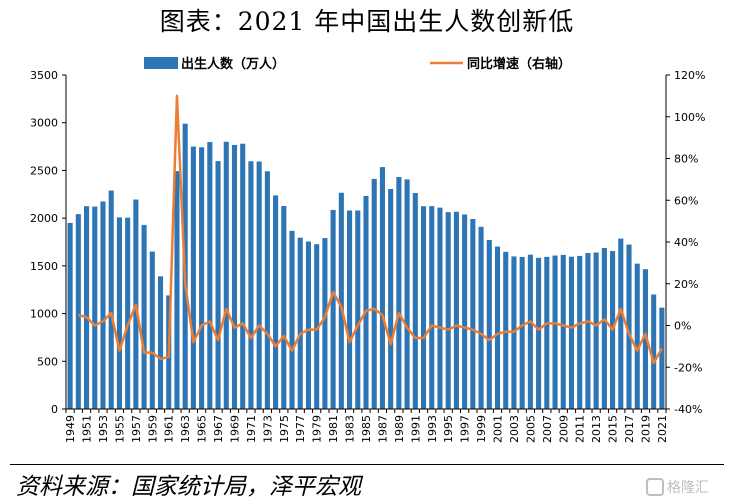  I want to click on bar-2016, so click(621, 323).